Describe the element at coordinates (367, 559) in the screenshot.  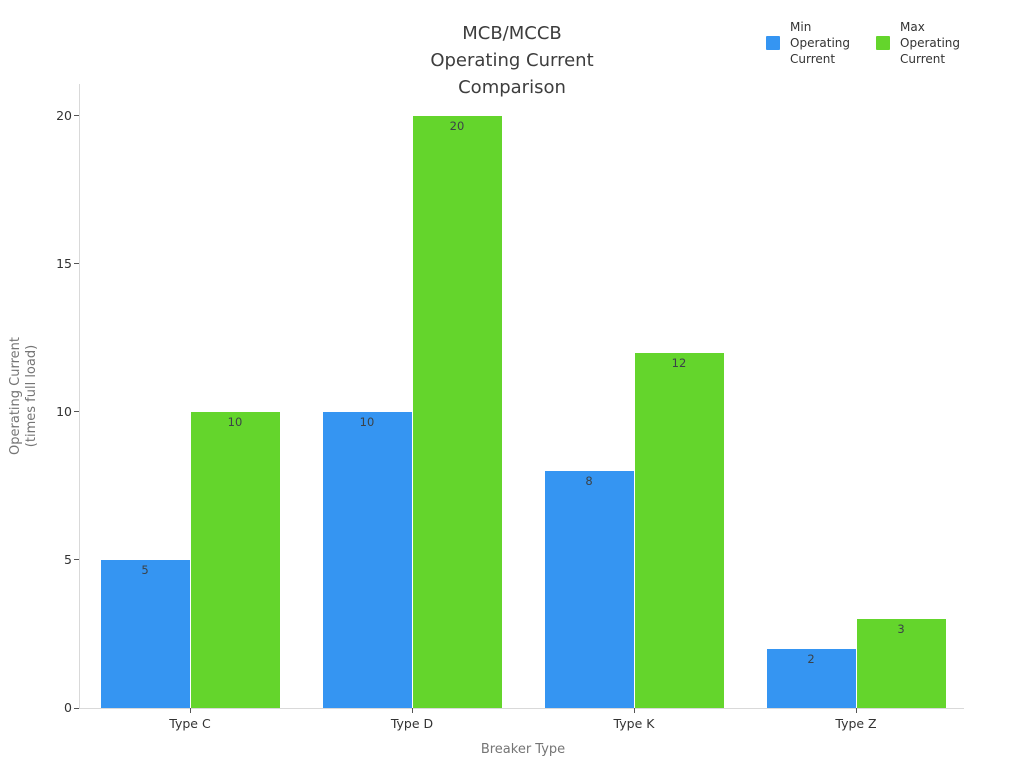
I see `bar-min-operating-current-type-d: 10` at that location.